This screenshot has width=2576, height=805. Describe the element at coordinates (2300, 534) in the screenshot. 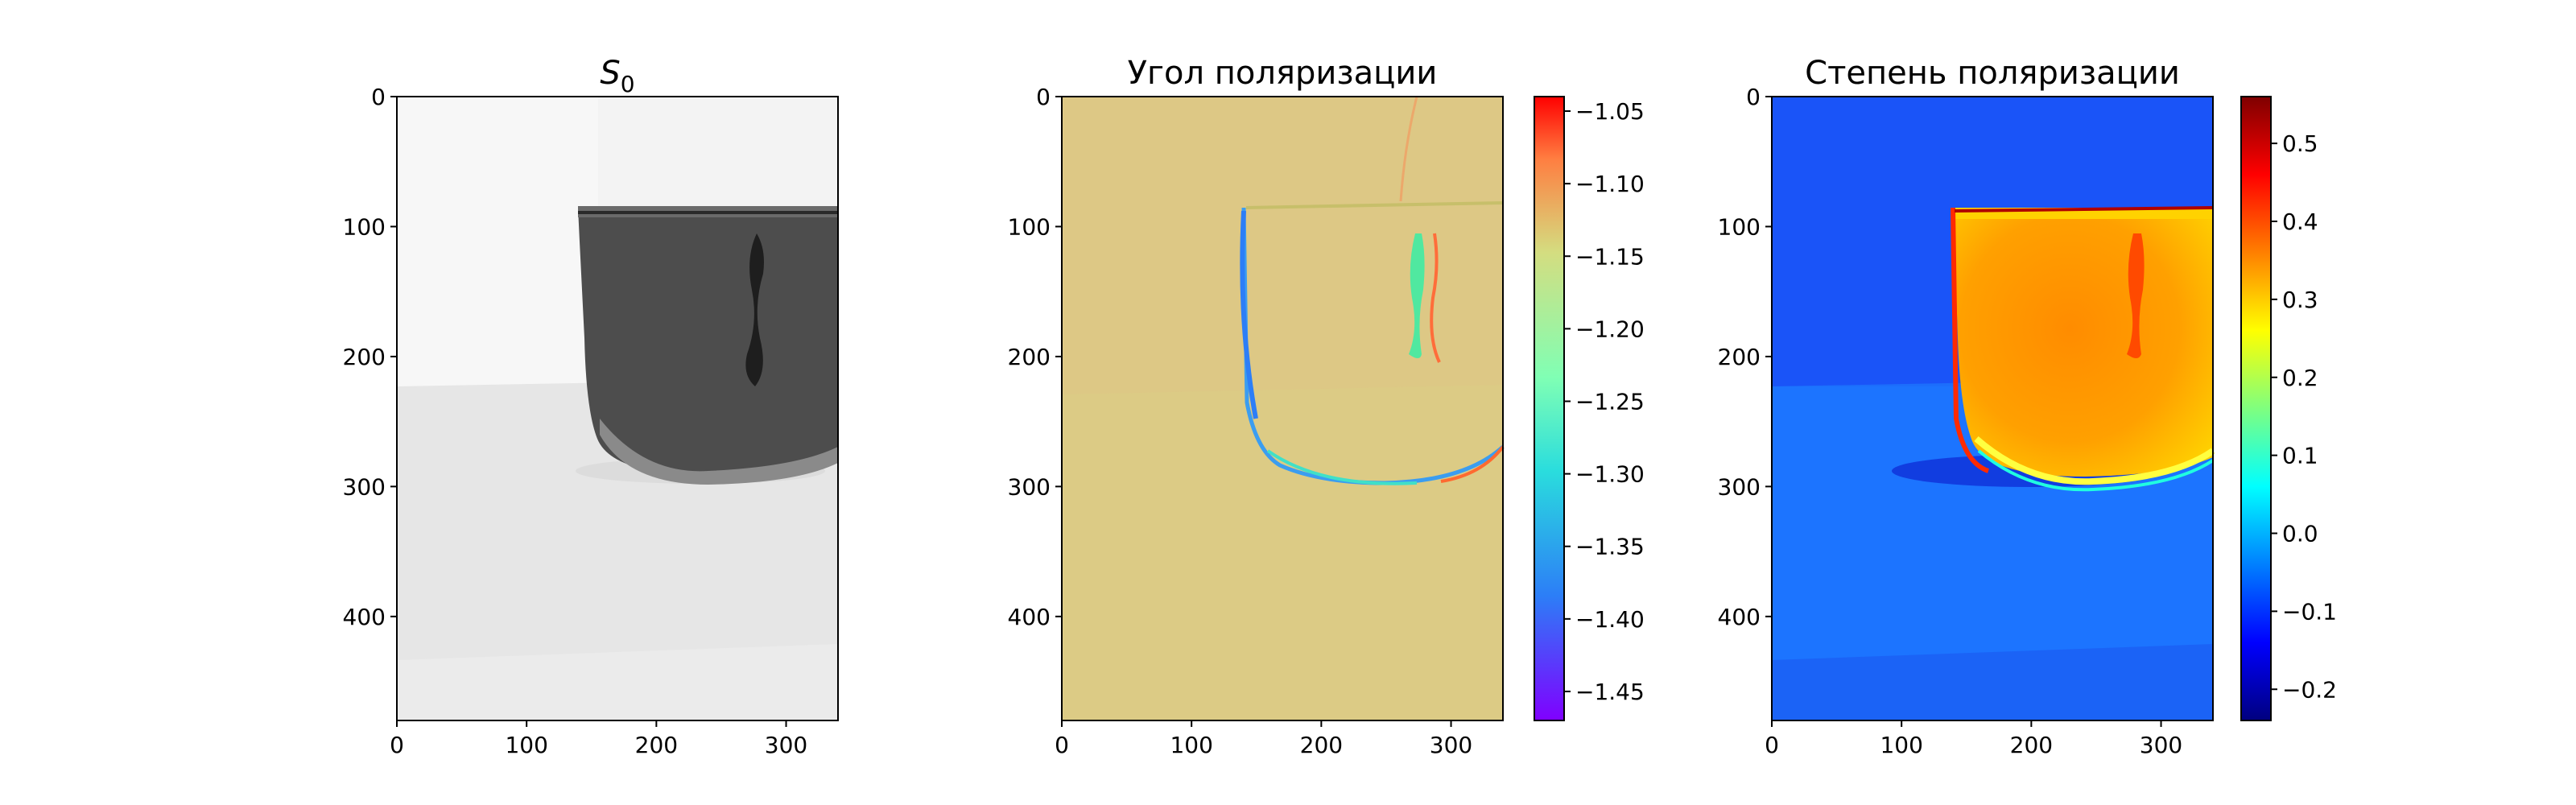

I see `colorbar-tick-label: 0.0` at that location.